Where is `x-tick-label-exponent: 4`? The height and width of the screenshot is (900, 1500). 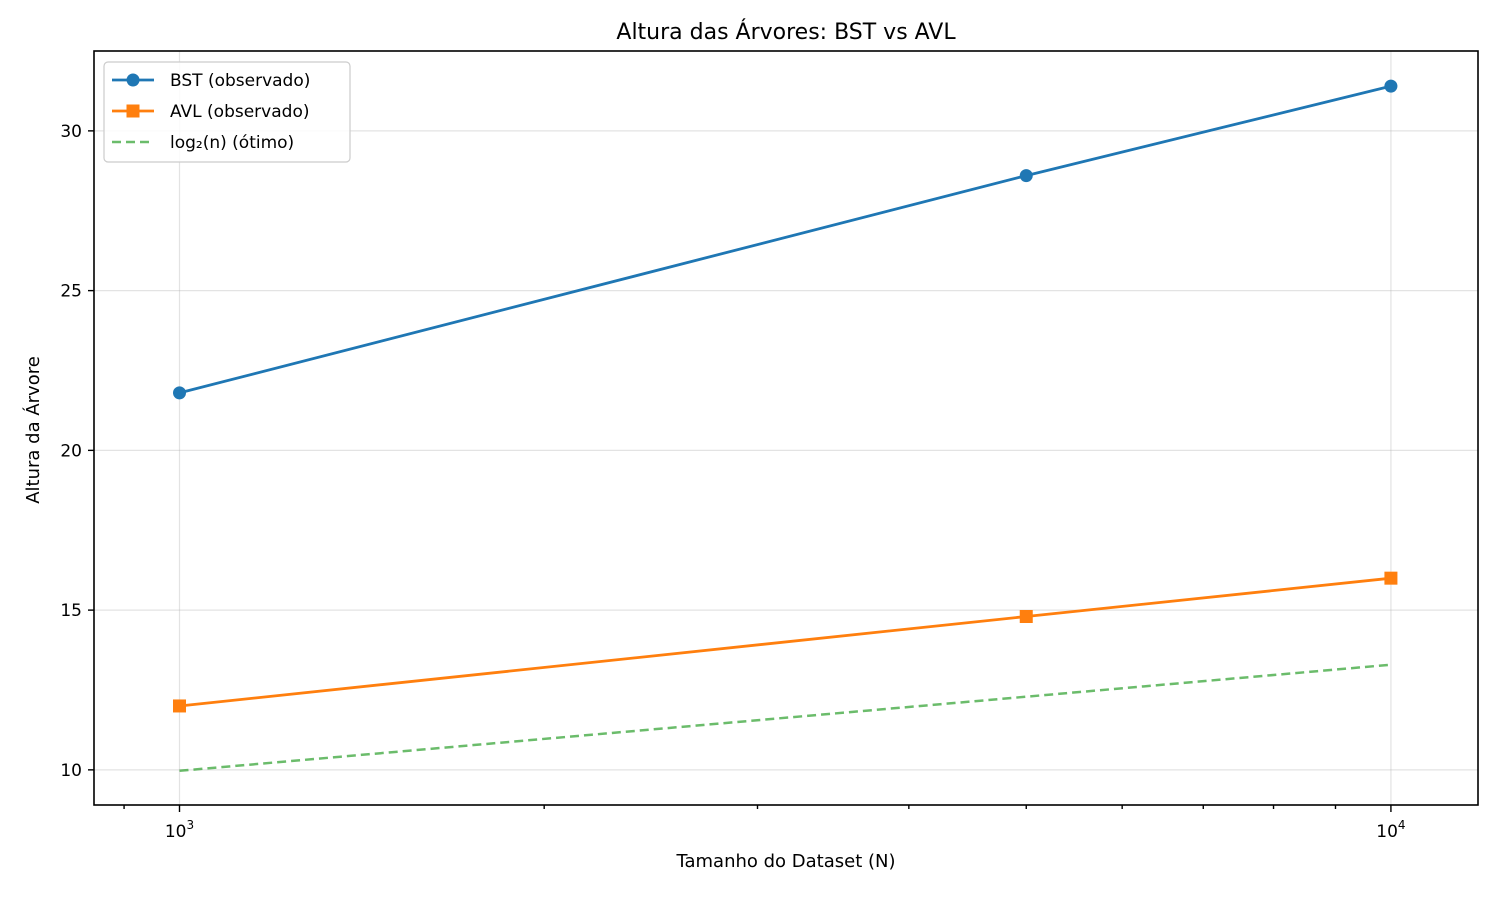
x-tick-label-exponent: 4 is located at coordinates (1402, 825).